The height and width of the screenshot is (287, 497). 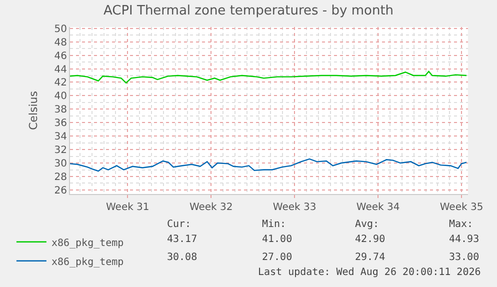 I want to click on text: Min:, so click(x=274, y=224).